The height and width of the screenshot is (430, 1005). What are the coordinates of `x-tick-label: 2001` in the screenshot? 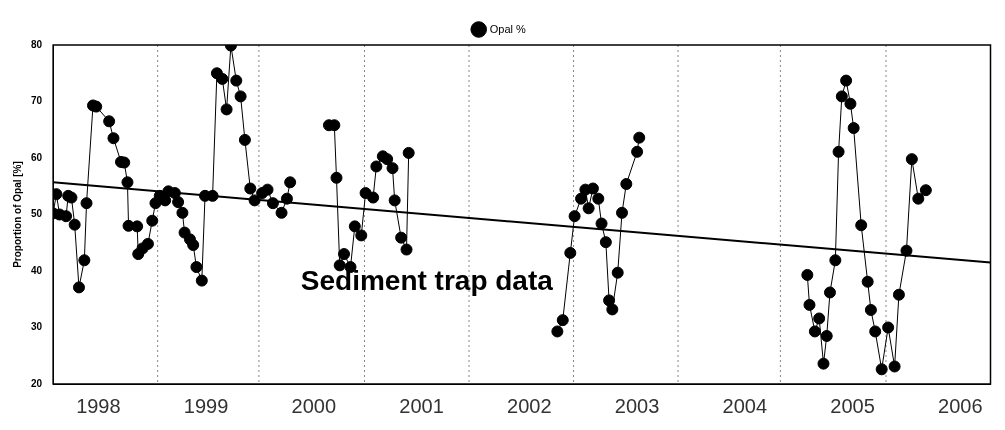 It's located at (421, 405).